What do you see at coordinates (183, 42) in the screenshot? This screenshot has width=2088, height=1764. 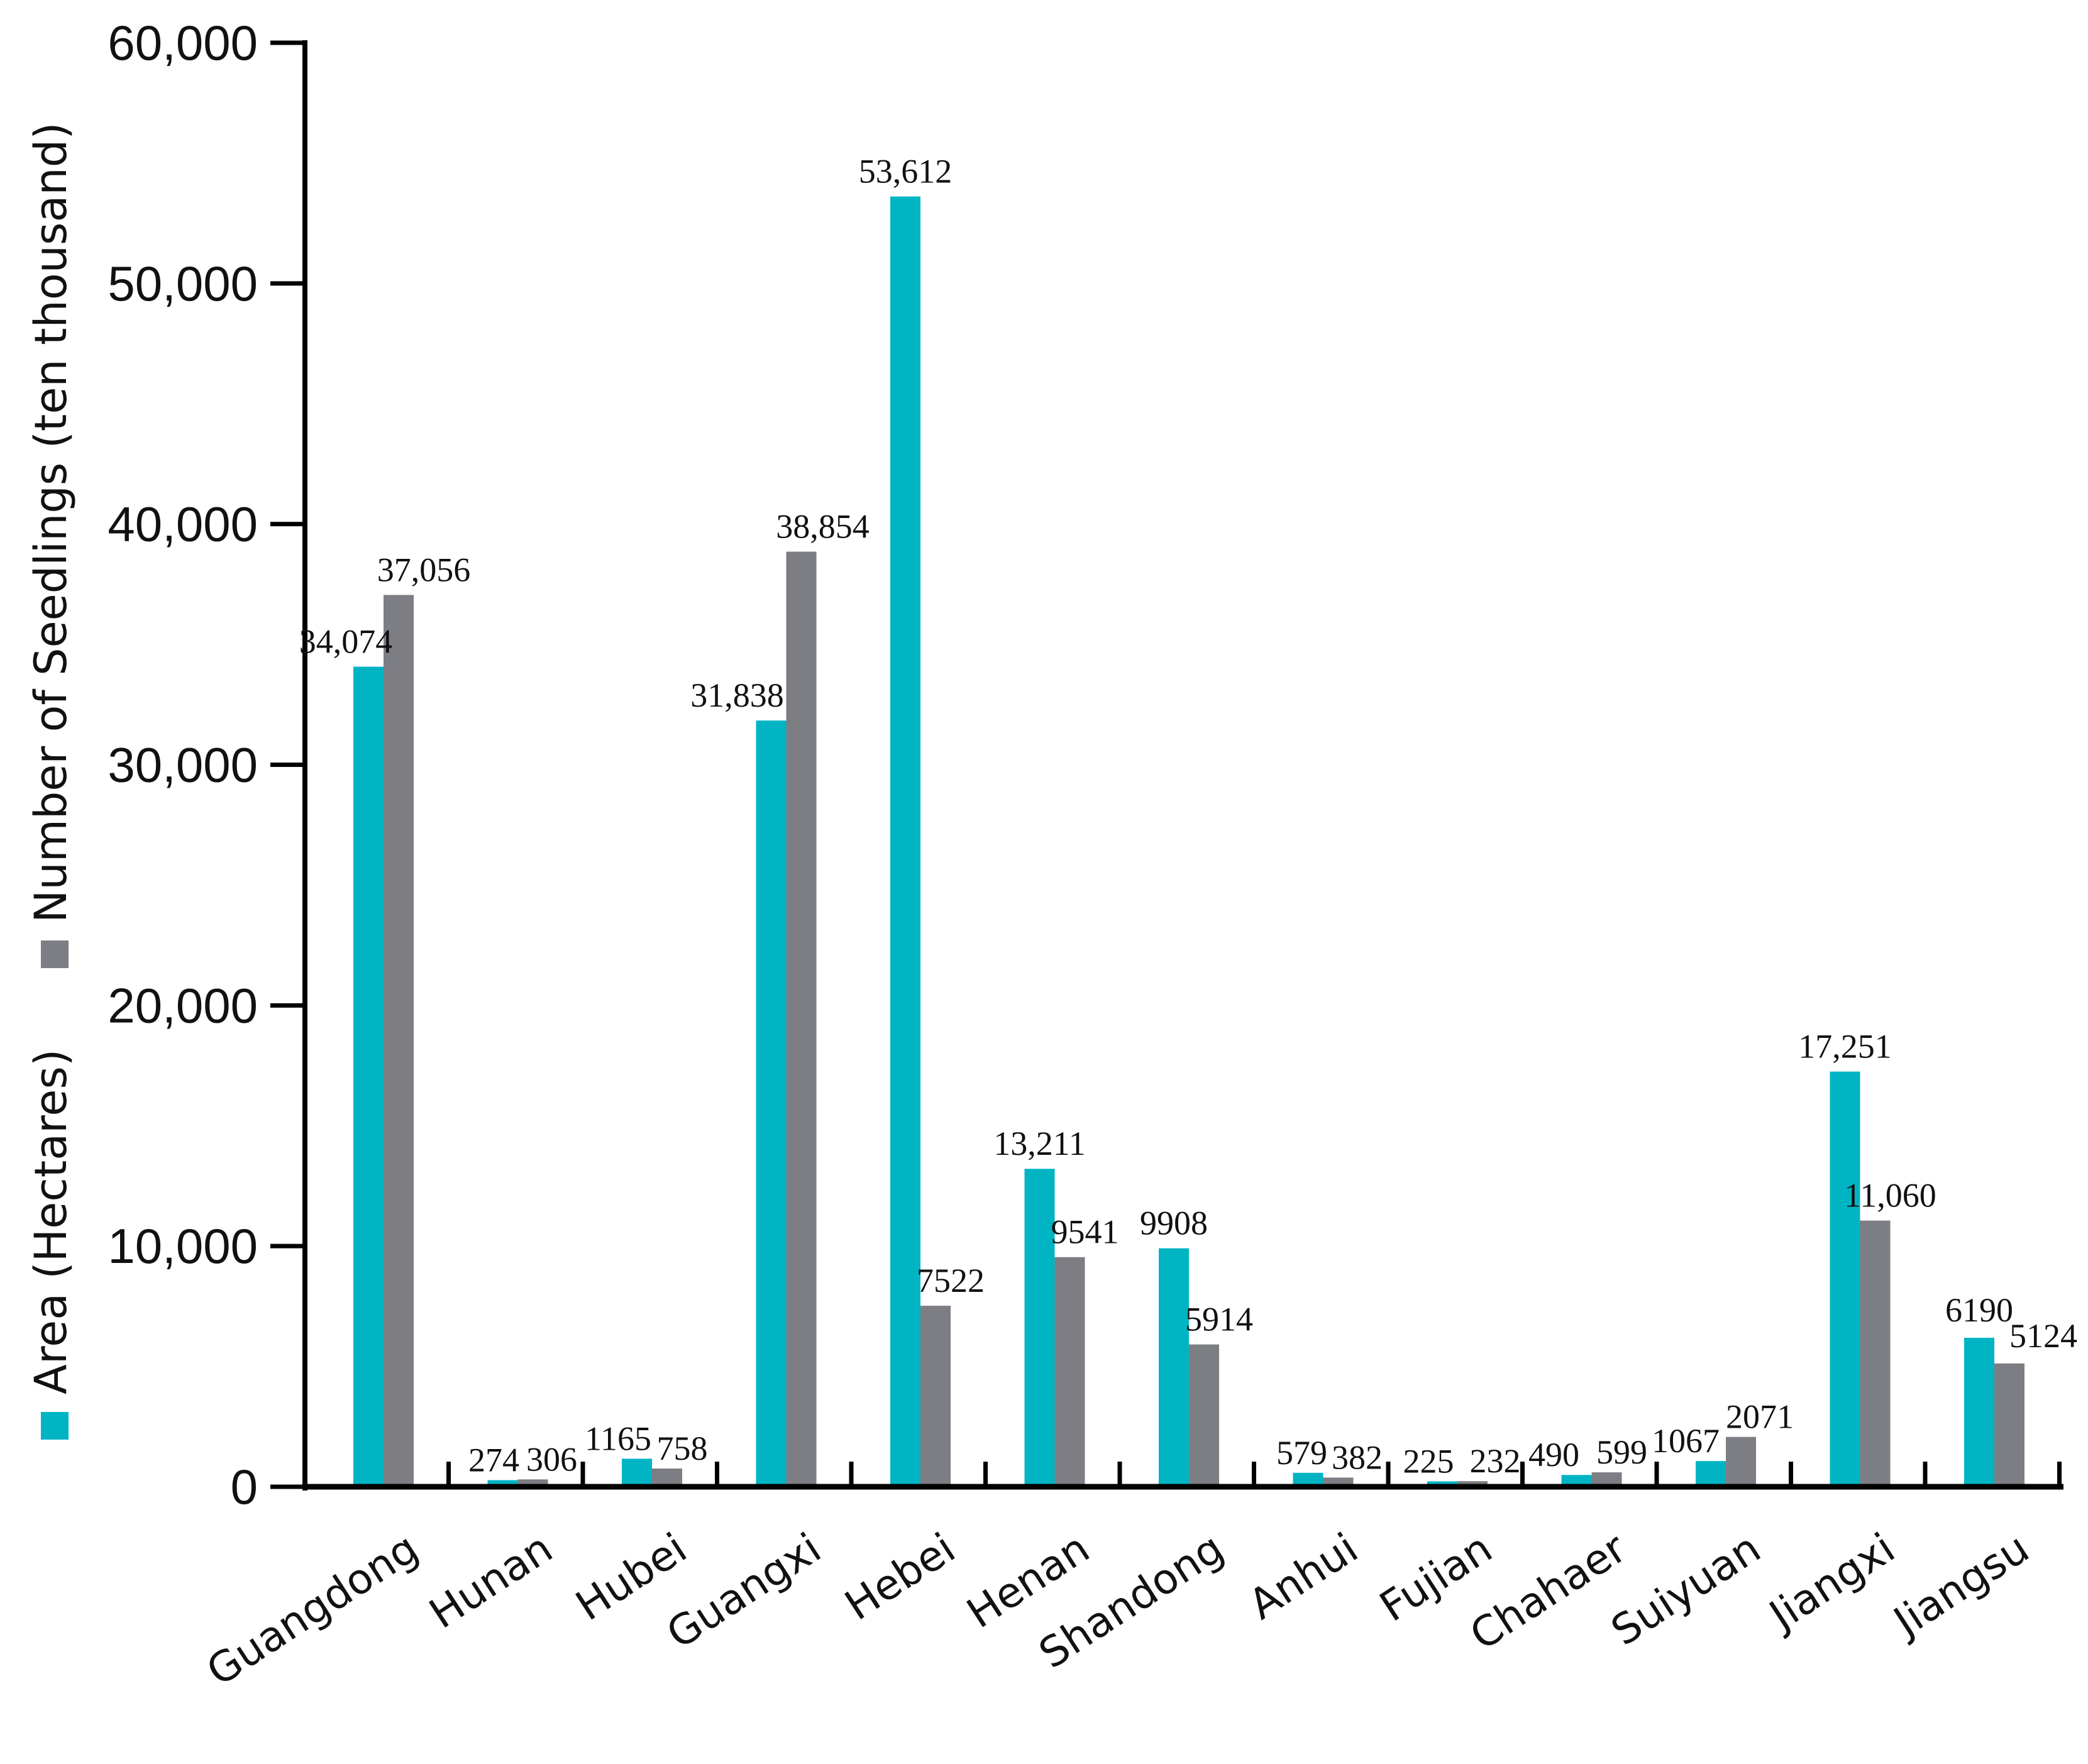 I see `y-tick-label-60000: 60,000` at bounding box center [183, 42].